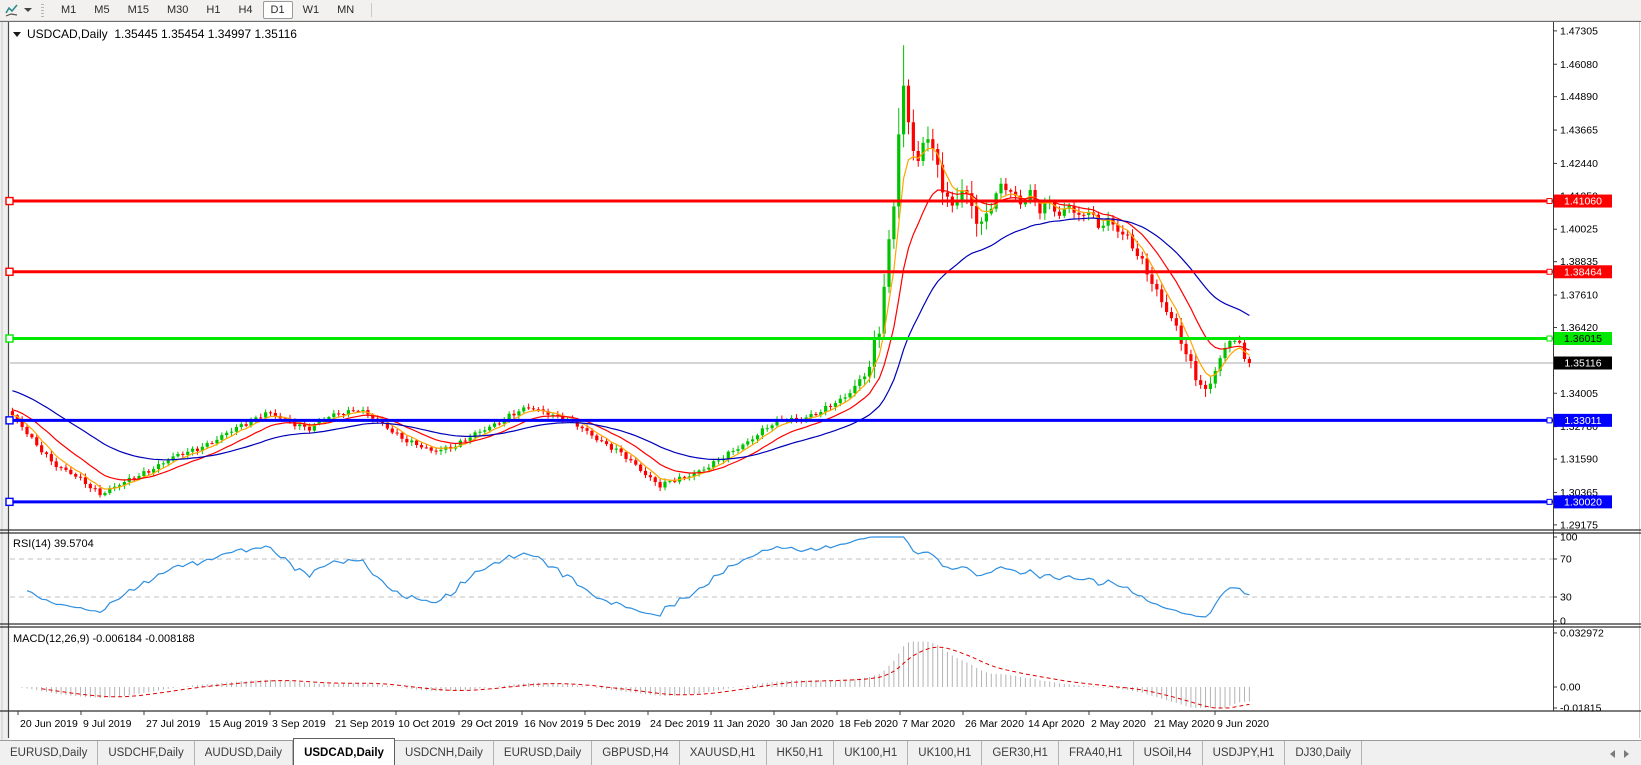 The height and width of the screenshot is (765, 1641). I want to click on timeframe-toolbar: M1 M5 M15 M30 H1 H4 D1 W1 MN, so click(820, 10).